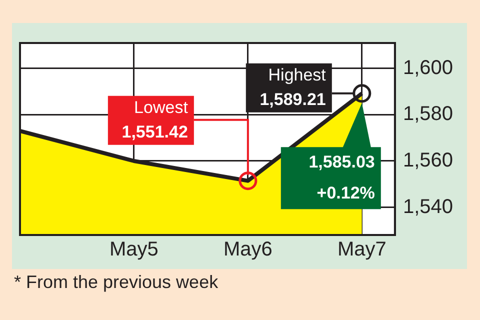  What do you see at coordinates (155, 120) in the screenshot?
I see `annotation: Lowest 1,551.42` at bounding box center [155, 120].